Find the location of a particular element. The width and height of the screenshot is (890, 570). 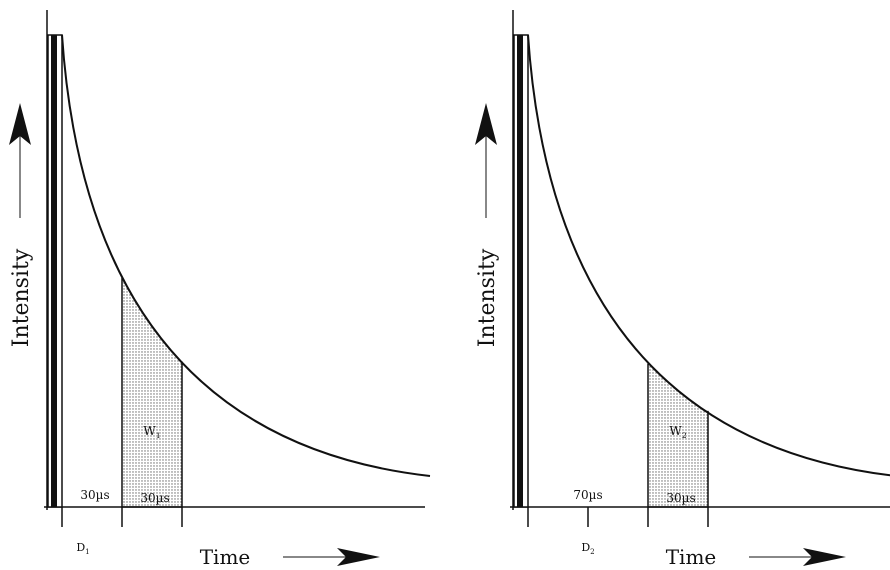

subscript-label: D1 is located at coordinates (82, 548).